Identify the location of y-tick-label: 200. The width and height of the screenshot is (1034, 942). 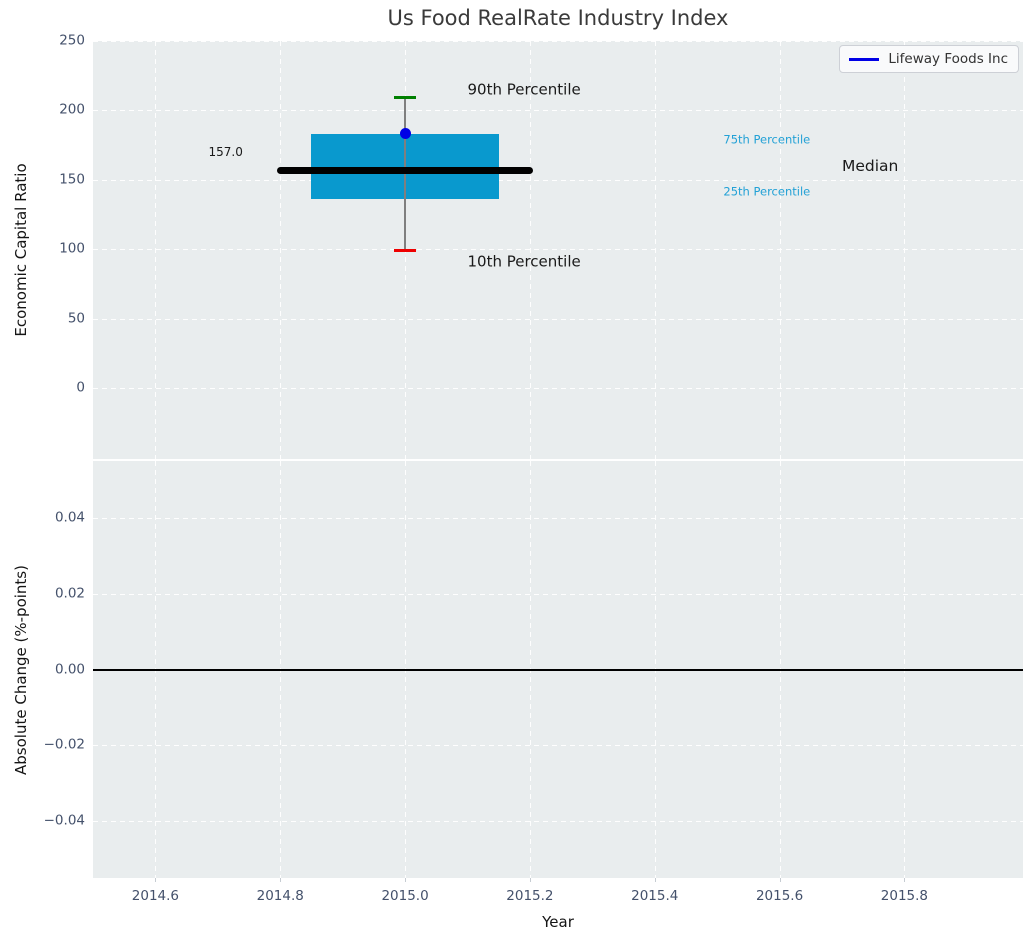
(72, 109).